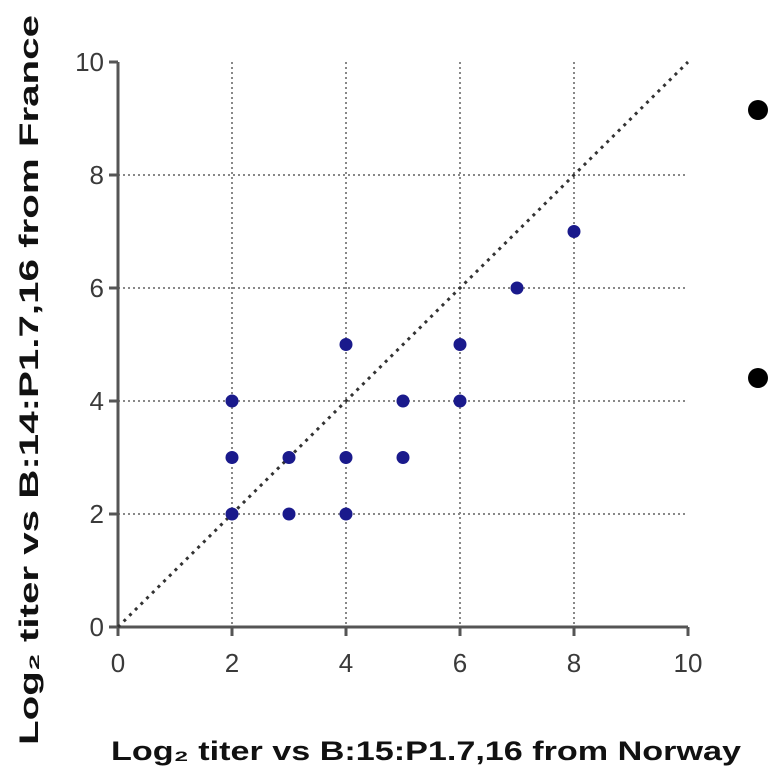 The width and height of the screenshot is (773, 773). Describe the element at coordinates (97, 514) in the screenshot. I see `y-tick-label: 2` at that location.